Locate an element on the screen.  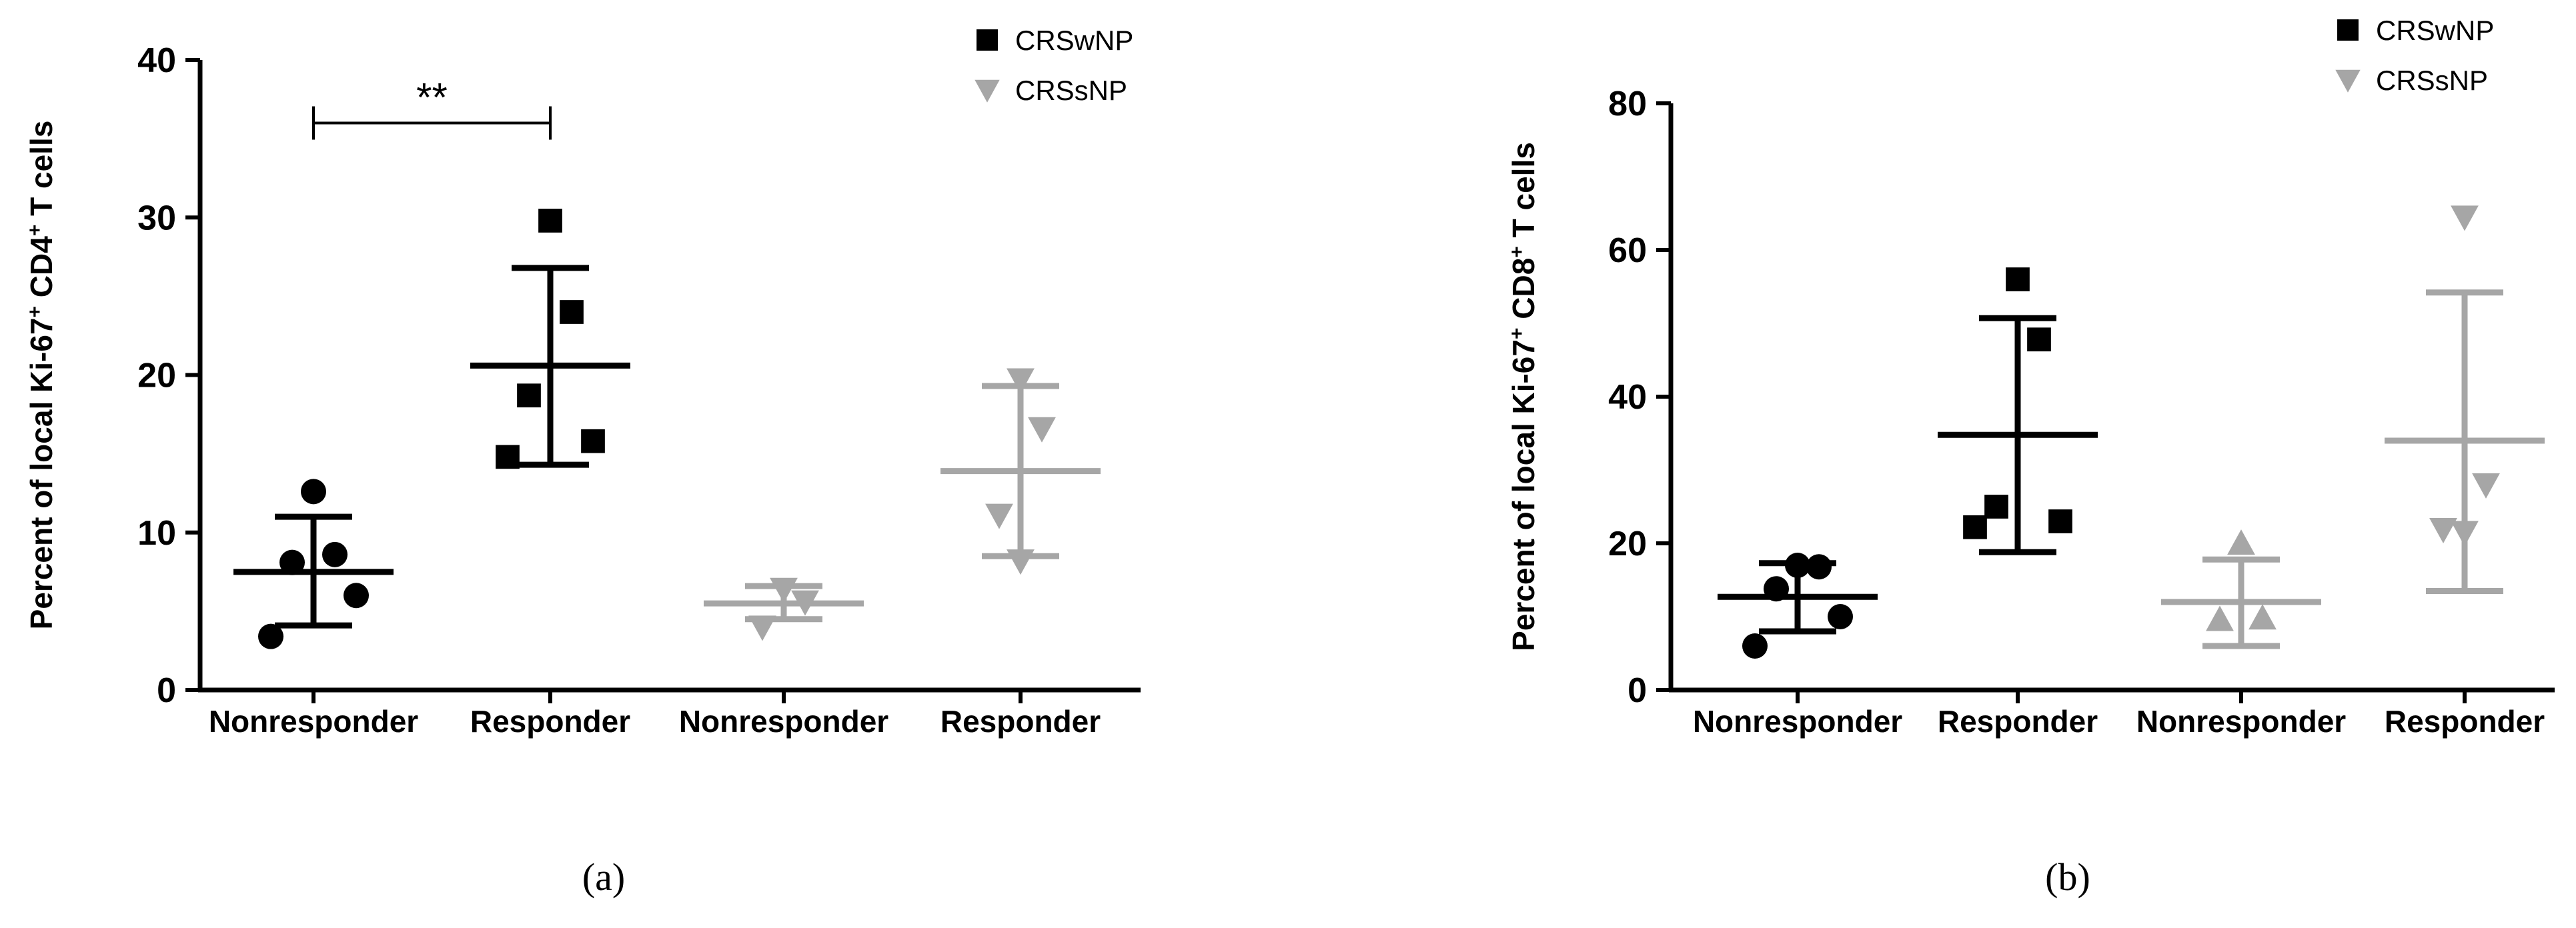
panel-label: (a) is located at coordinates (603, 877).